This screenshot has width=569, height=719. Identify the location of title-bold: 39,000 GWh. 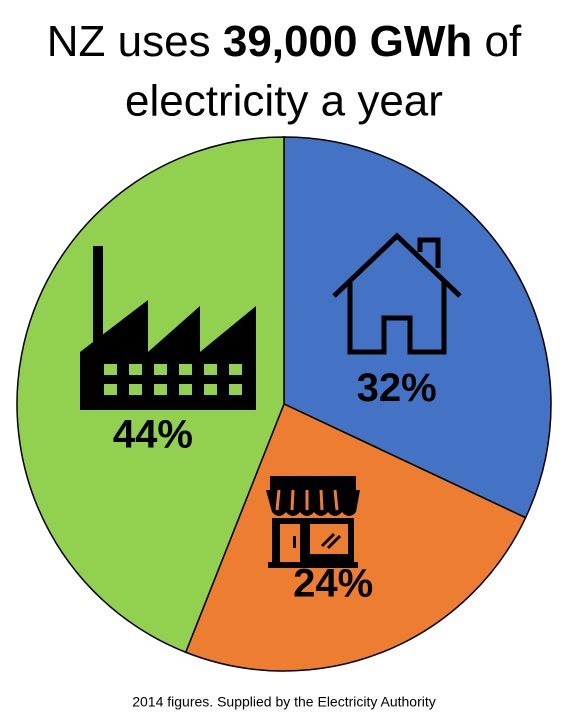
(347, 41).